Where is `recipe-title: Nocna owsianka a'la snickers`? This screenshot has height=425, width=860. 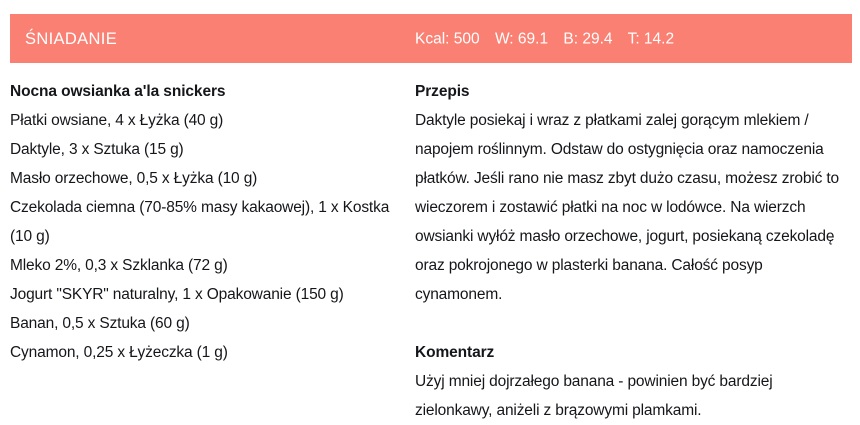 recipe-title: Nocna owsianka a'la snickers is located at coordinates (118, 91).